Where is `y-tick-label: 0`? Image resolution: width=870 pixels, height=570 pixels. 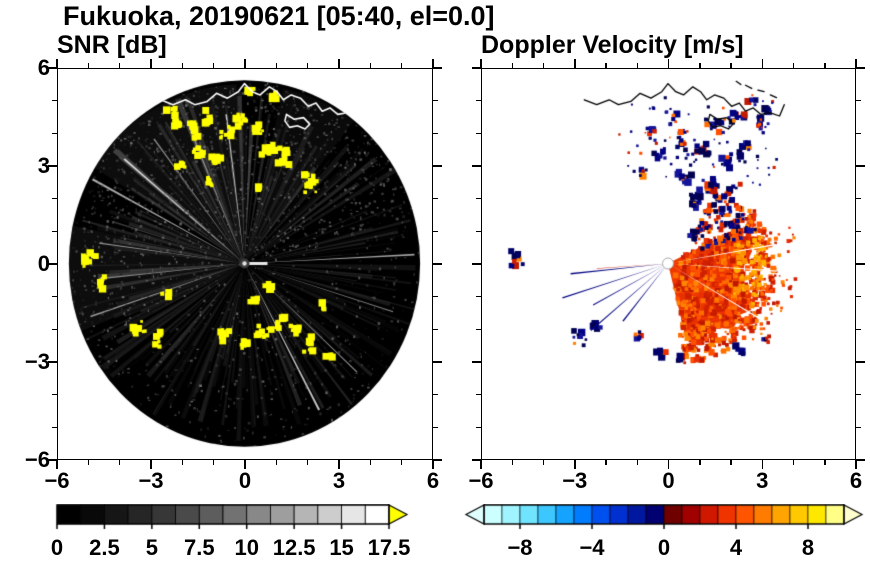 y-tick-label: 0 is located at coordinates (43, 263).